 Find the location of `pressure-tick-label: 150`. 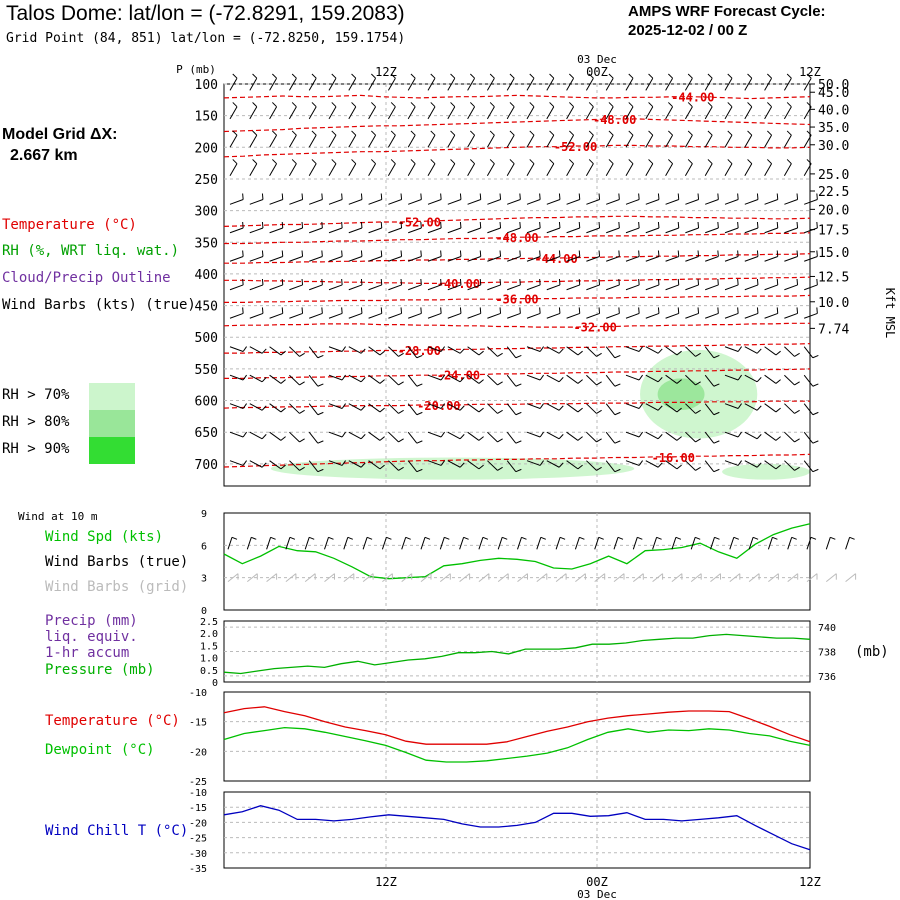

pressure-tick-label: 150 is located at coordinates (206, 117).